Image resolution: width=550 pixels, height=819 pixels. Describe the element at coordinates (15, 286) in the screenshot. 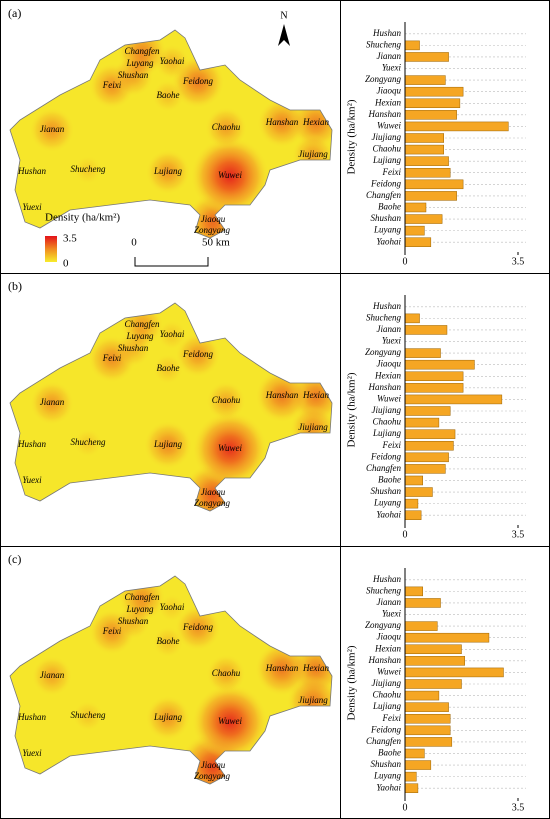

I see `panel-label: (b)` at that location.